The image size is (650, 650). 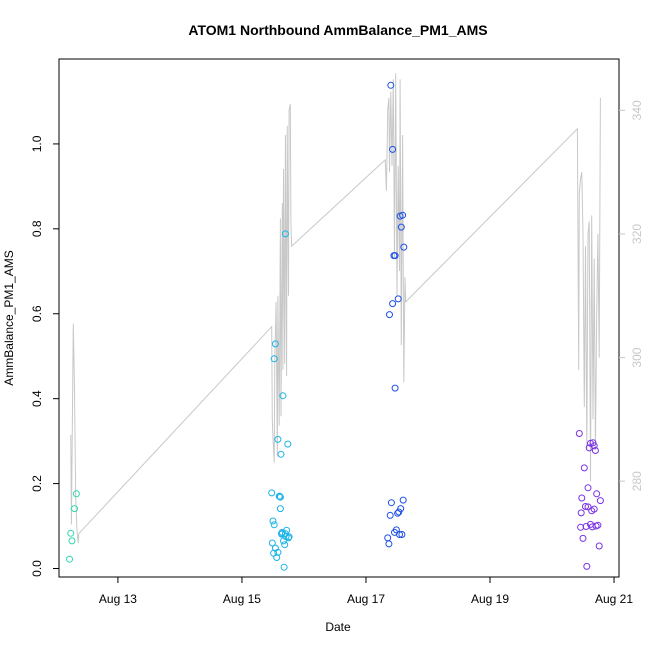 What do you see at coordinates (637, 481) in the screenshot?
I see `y2-tick-label: 280` at bounding box center [637, 481].